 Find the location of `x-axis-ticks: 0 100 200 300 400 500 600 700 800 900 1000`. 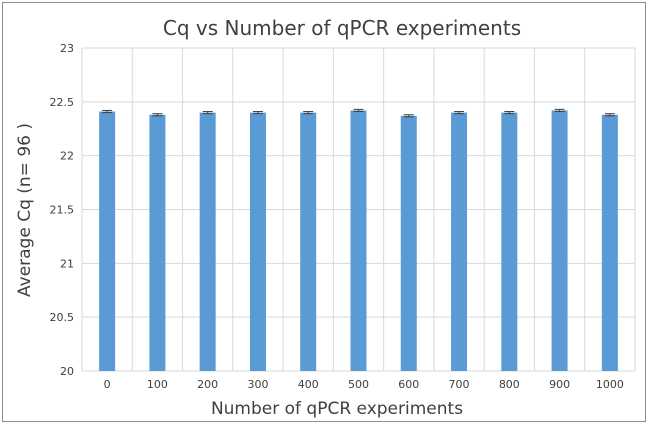

x-axis-ticks: 0 100 200 300 400 500 600 700 800 900 1000 is located at coordinates (364, 384).